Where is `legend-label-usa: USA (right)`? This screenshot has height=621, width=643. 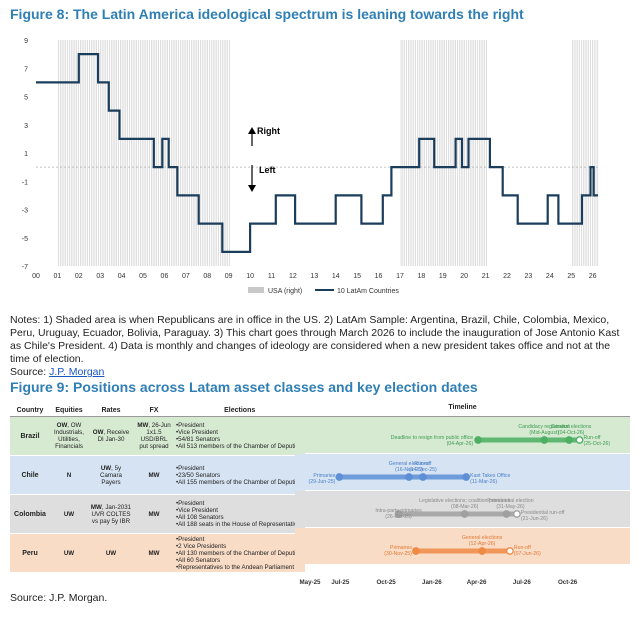 legend-label-usa: USA (right) is located at coordinates (285, 291).